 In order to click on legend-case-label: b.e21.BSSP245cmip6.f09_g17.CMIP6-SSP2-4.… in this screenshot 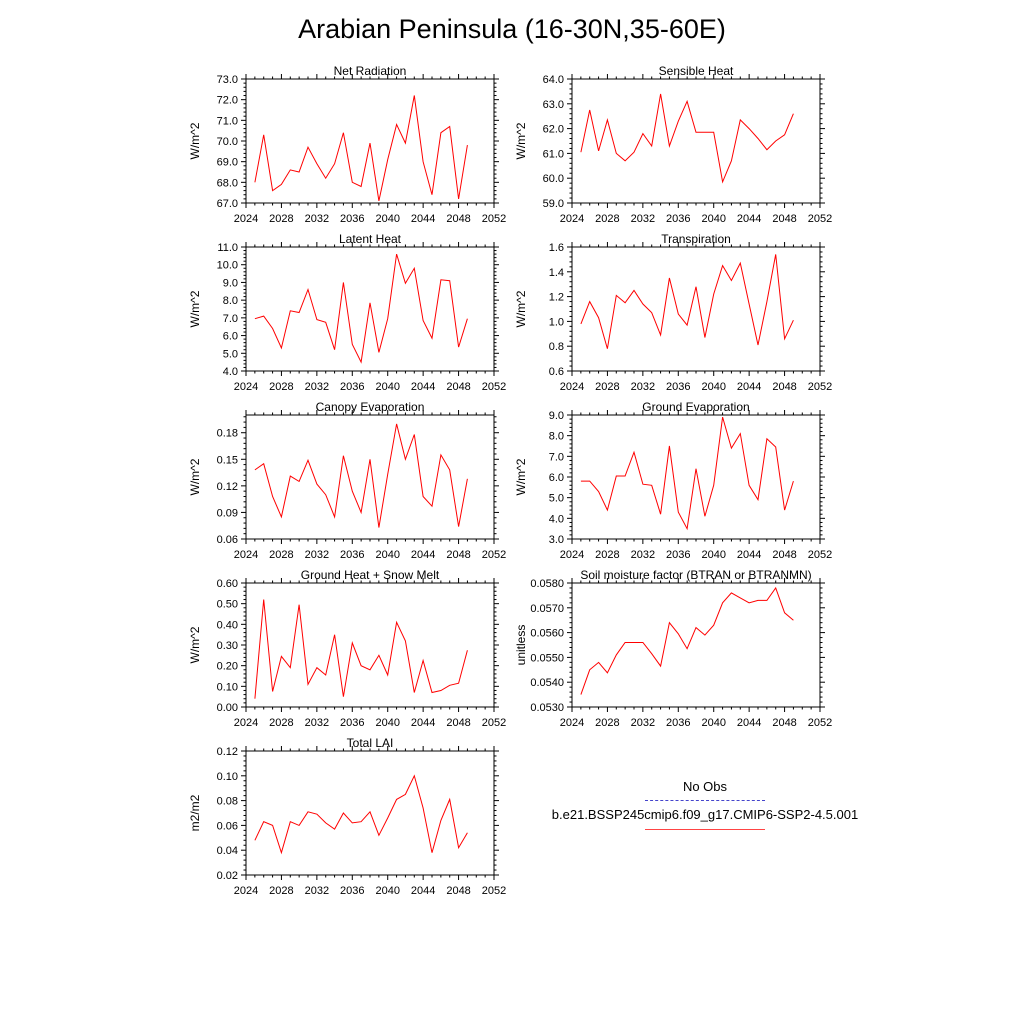, I will do `click(705, 814)`.